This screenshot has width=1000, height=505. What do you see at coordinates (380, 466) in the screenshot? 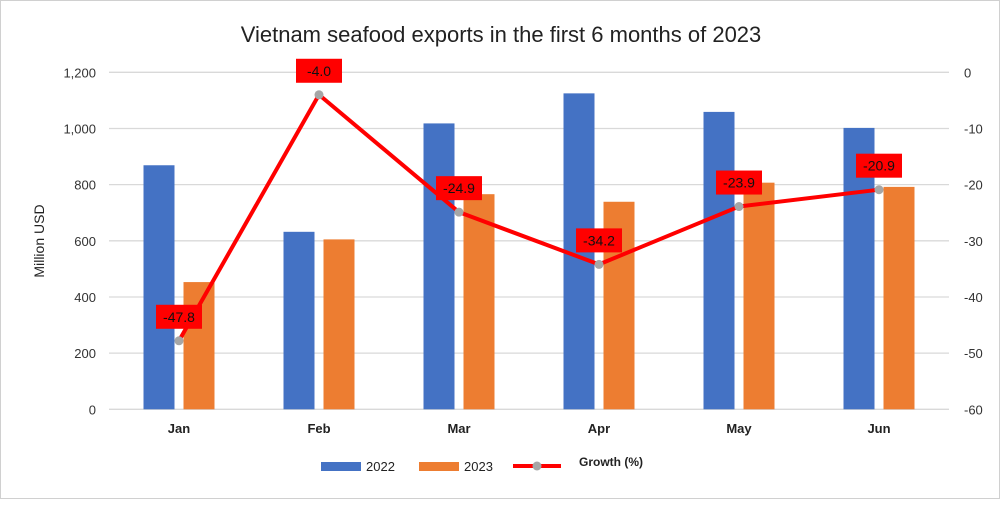
I see `legend-label-2022: 2022` at bounding box center [380, 466].